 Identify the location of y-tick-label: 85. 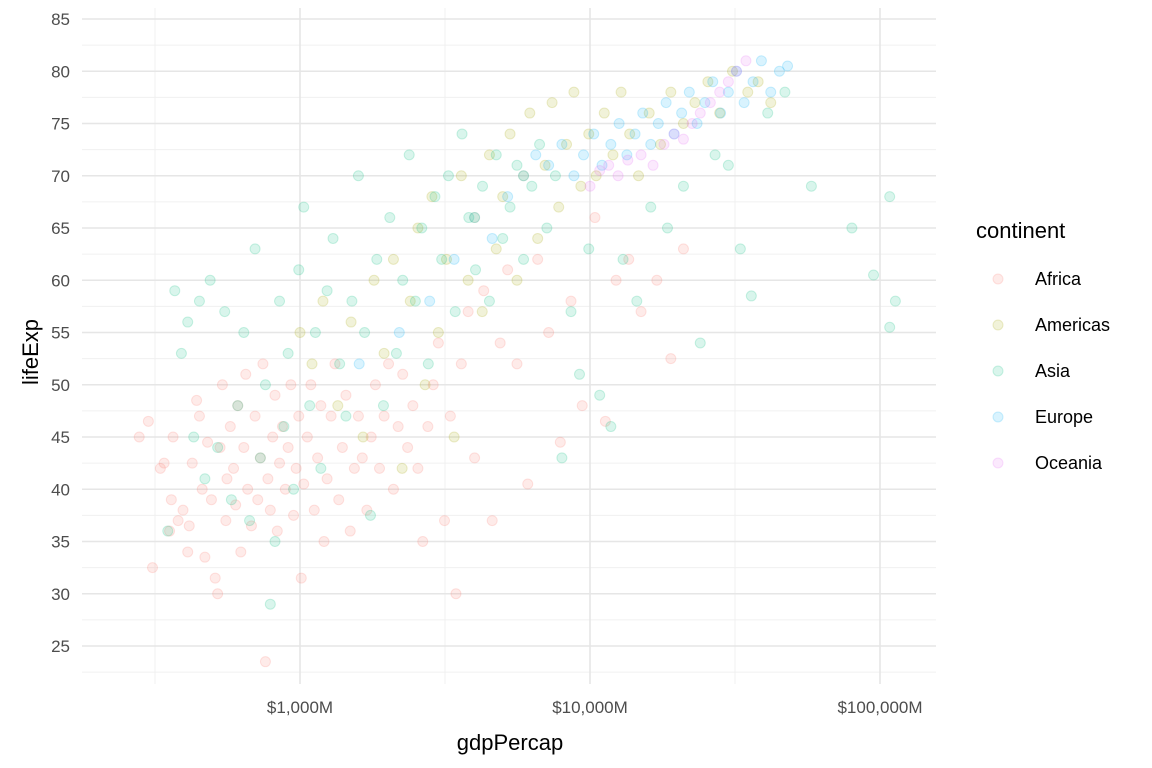
(60, 19).